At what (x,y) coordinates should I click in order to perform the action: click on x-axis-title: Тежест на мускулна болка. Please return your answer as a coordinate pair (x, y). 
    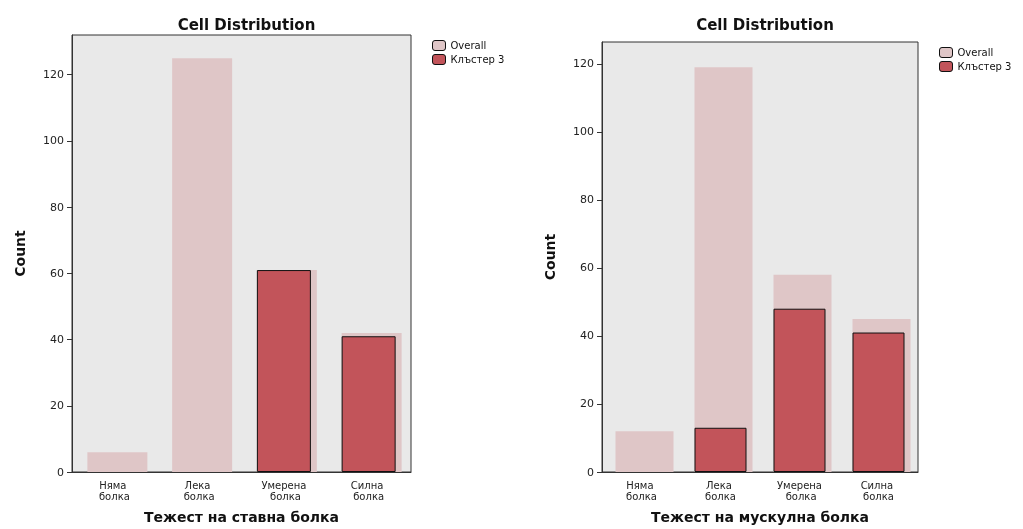
    Looking at the image, I should click on (760, 517).